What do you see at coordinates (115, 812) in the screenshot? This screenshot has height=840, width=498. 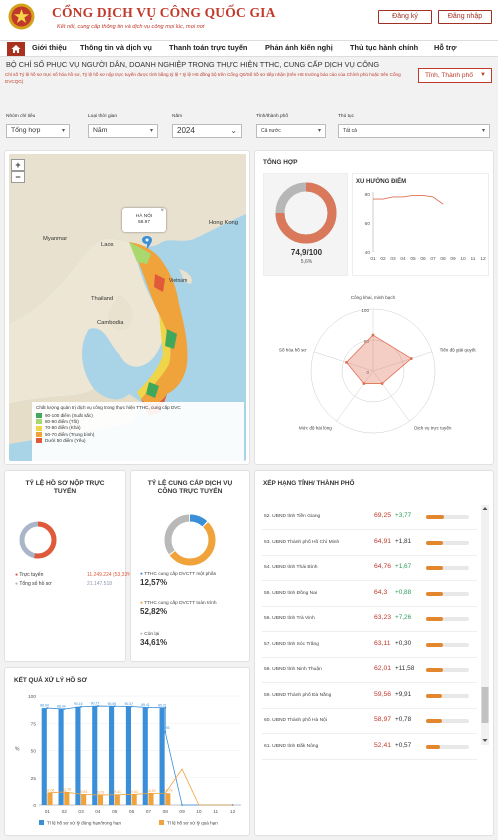 I see `x-tick-label: 05` at bounding box center [115, 812].